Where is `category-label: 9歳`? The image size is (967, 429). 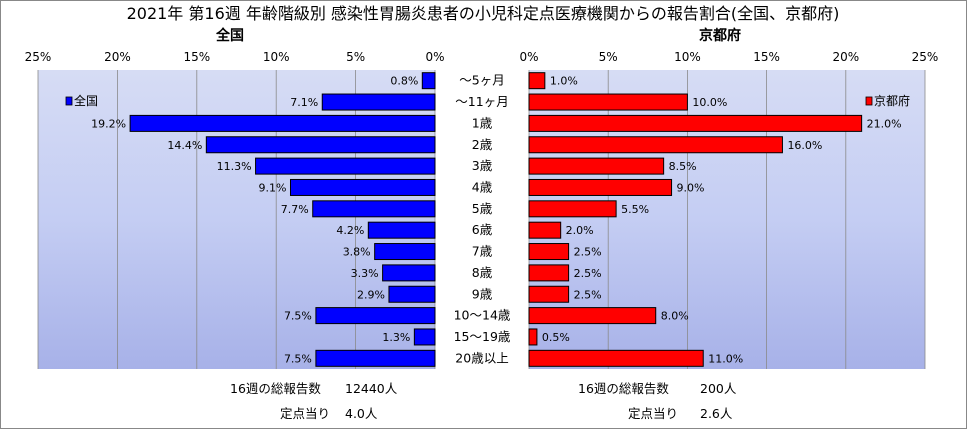 category-label: 9歳 is located at coordinates (482, 293).